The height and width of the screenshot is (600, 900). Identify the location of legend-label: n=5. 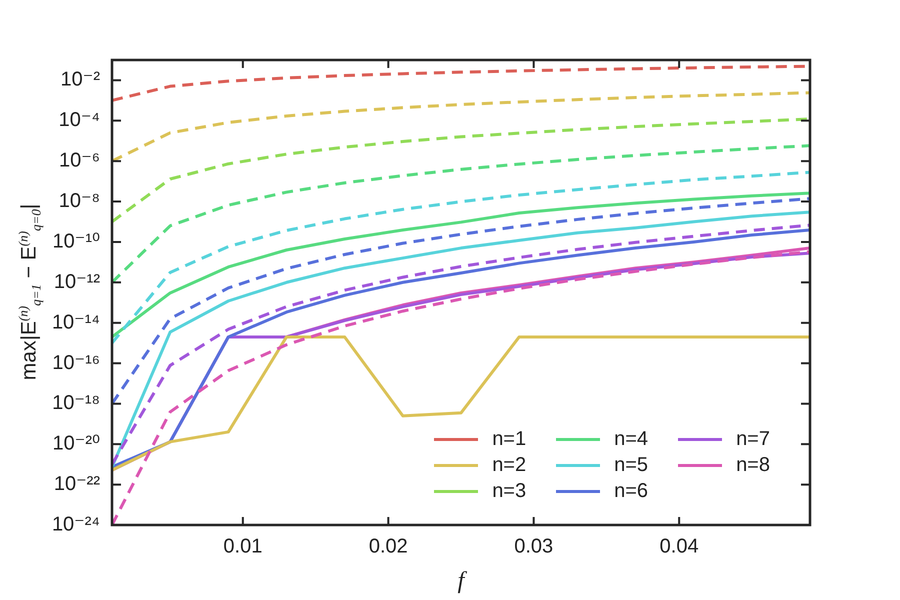
(631, 465).